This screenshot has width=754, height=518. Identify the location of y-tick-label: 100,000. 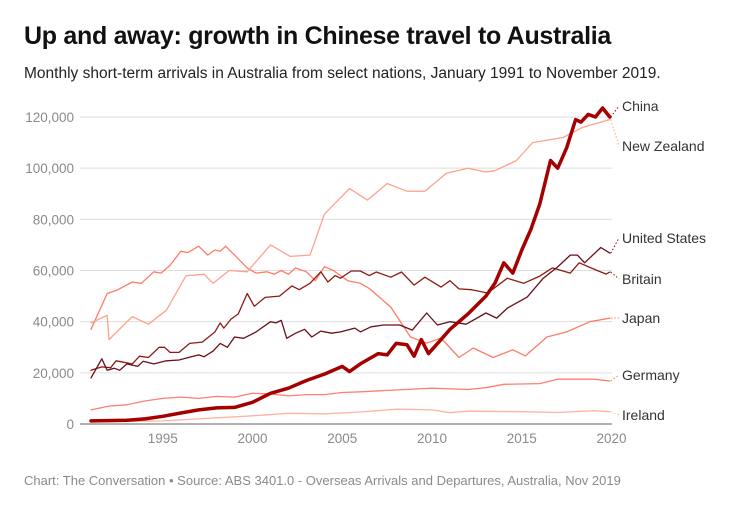
(49, 168).